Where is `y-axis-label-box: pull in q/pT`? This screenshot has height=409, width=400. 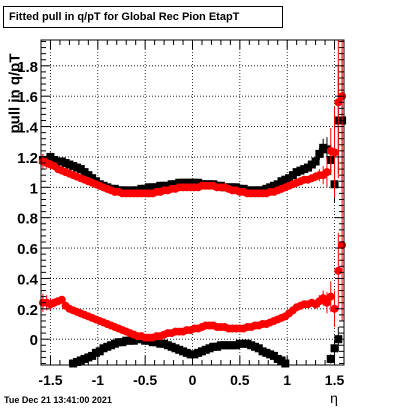
y-axis-label-box: pull in q/pT is located at coordinates (15, 93).